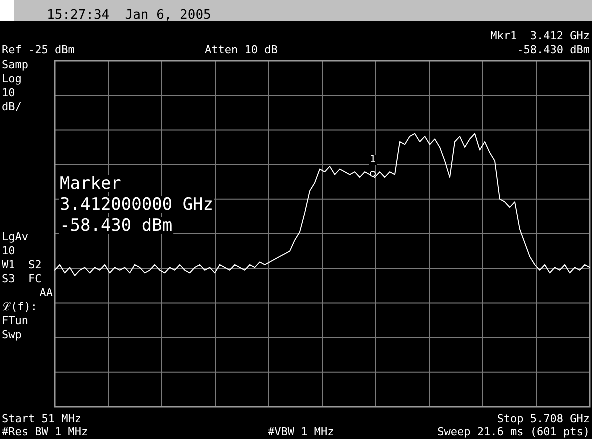  Describe the element at coordinates (12, 107) in the screenshot. I see `text: dB/` at that location.